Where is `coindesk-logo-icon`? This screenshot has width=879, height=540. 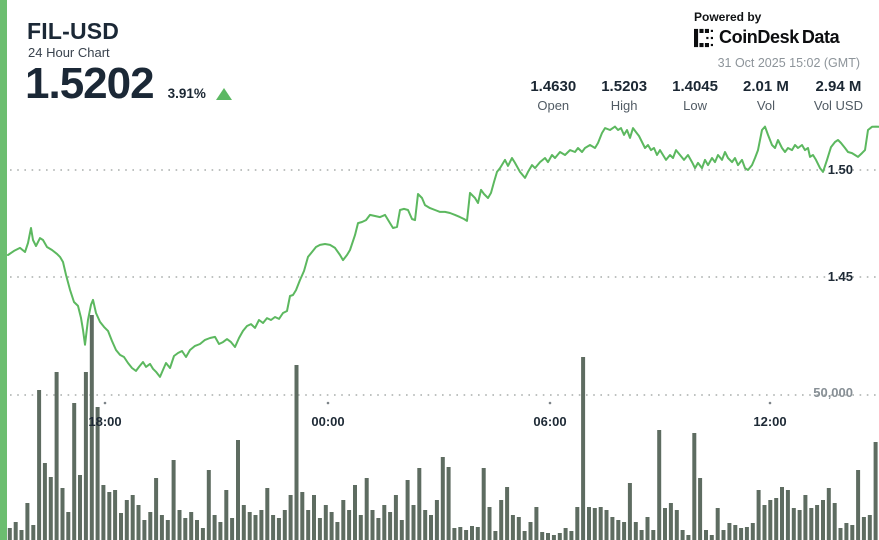 coindesk-logo-icon is located at coordinates (703, 37).